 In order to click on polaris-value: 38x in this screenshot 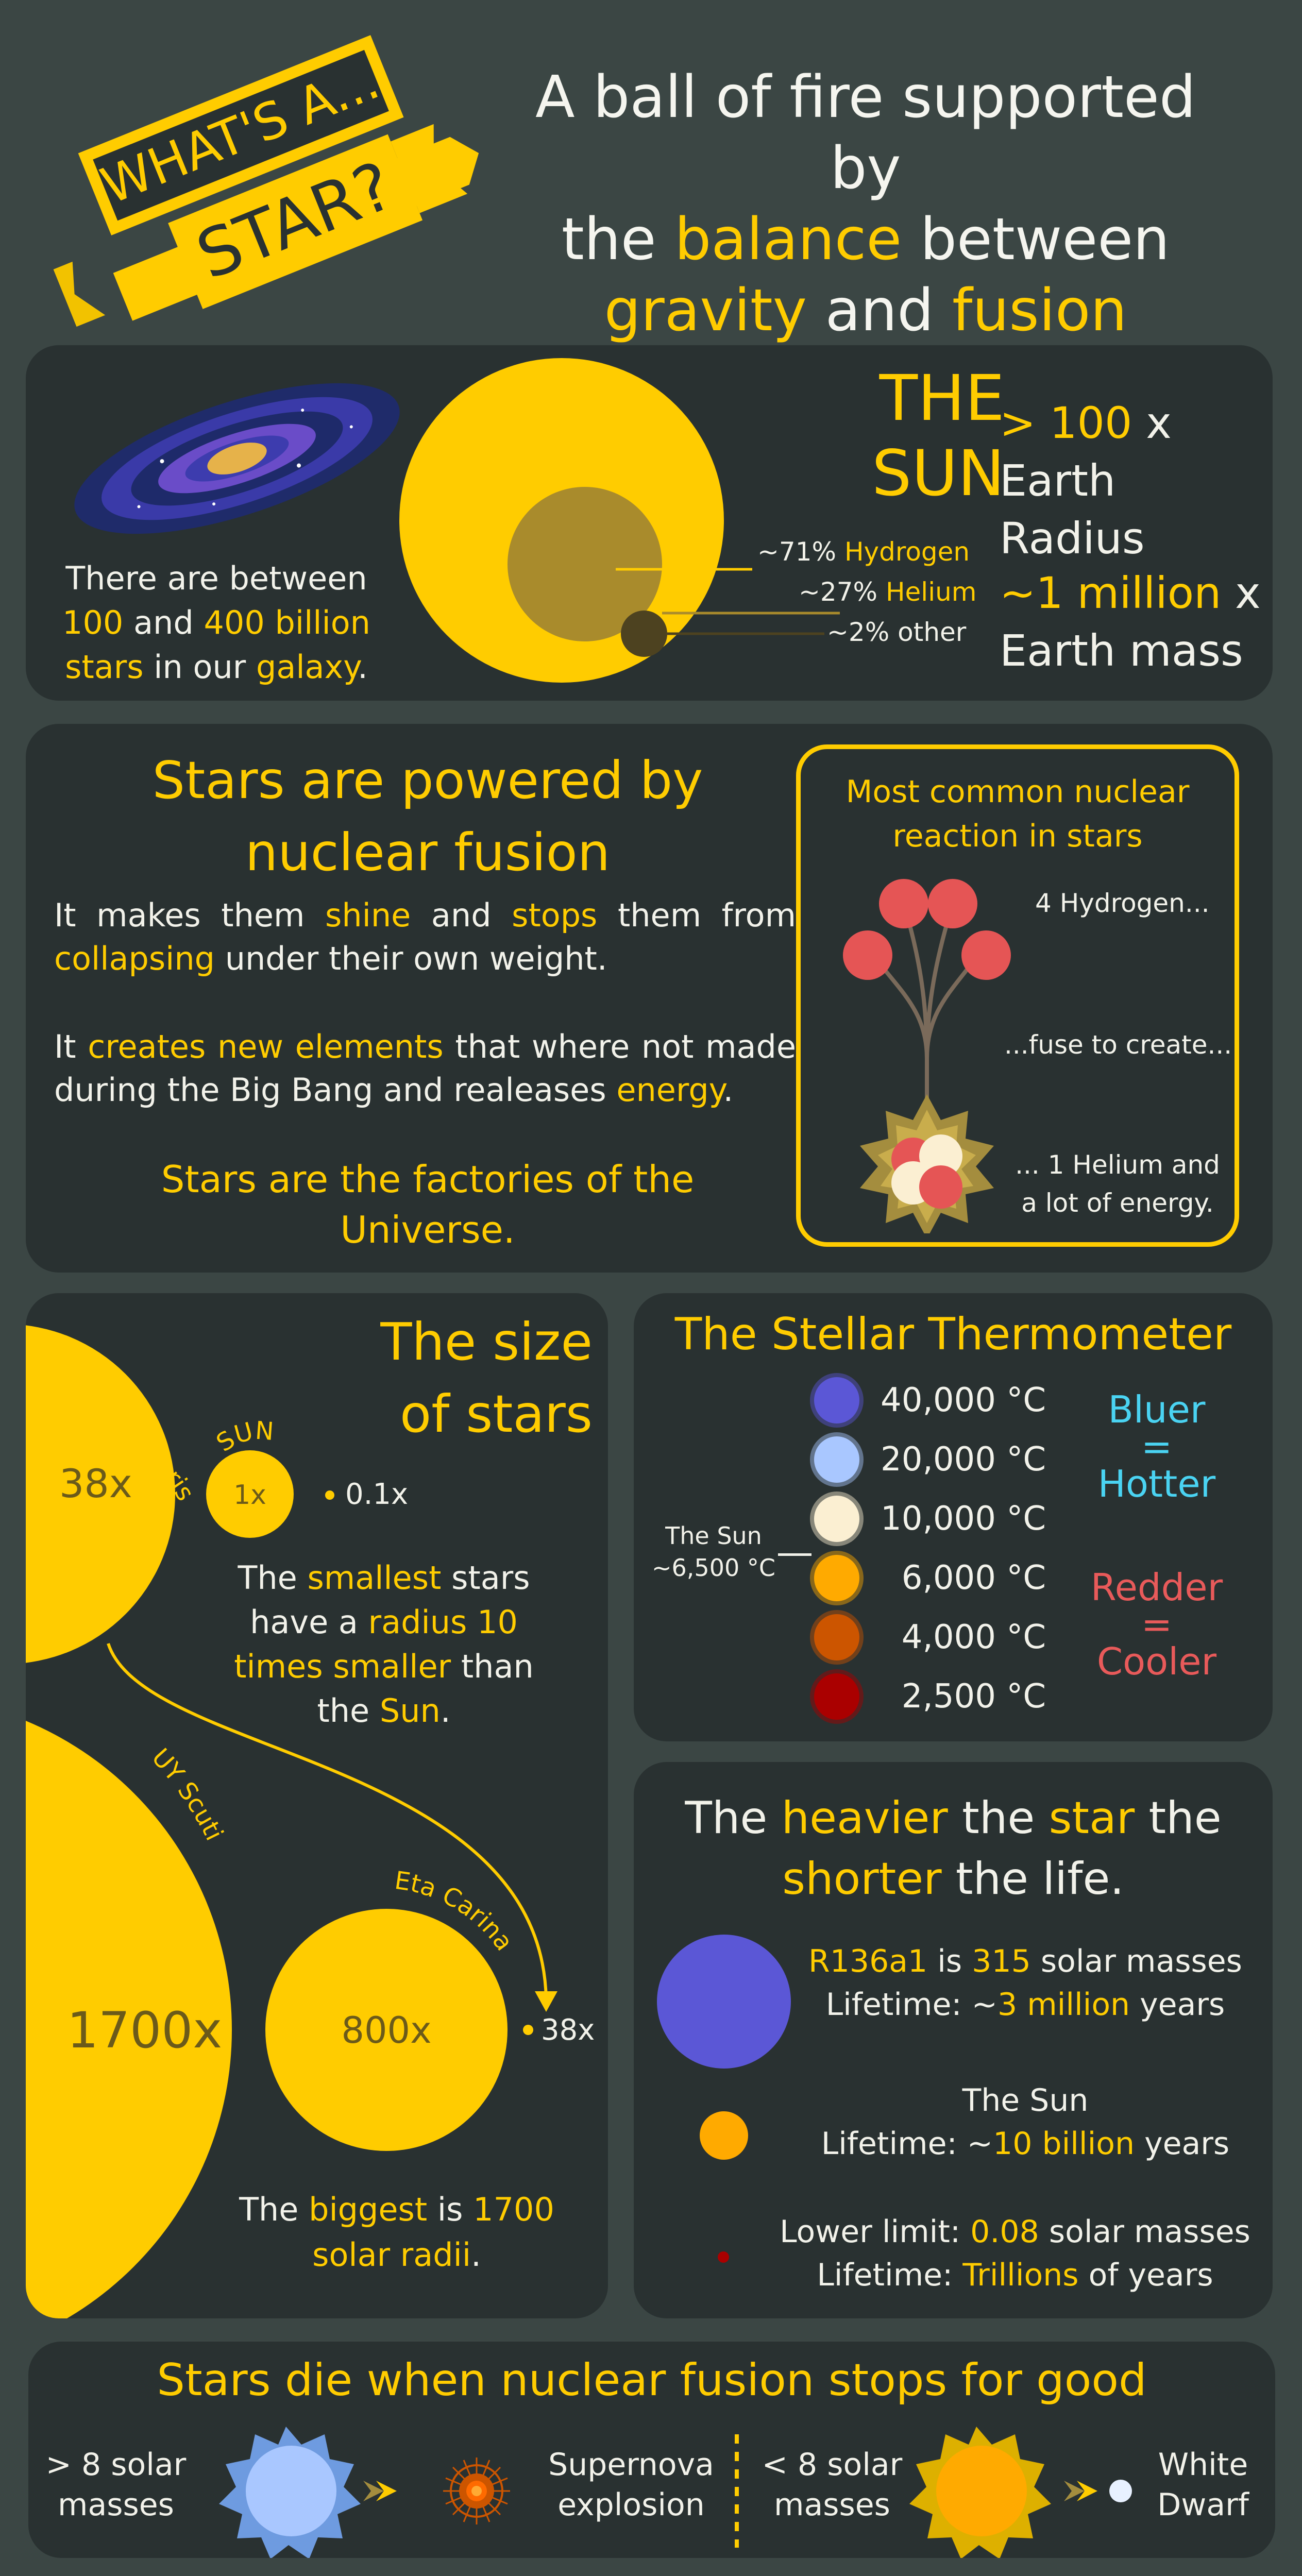, I will do `click(95, 1483)`.